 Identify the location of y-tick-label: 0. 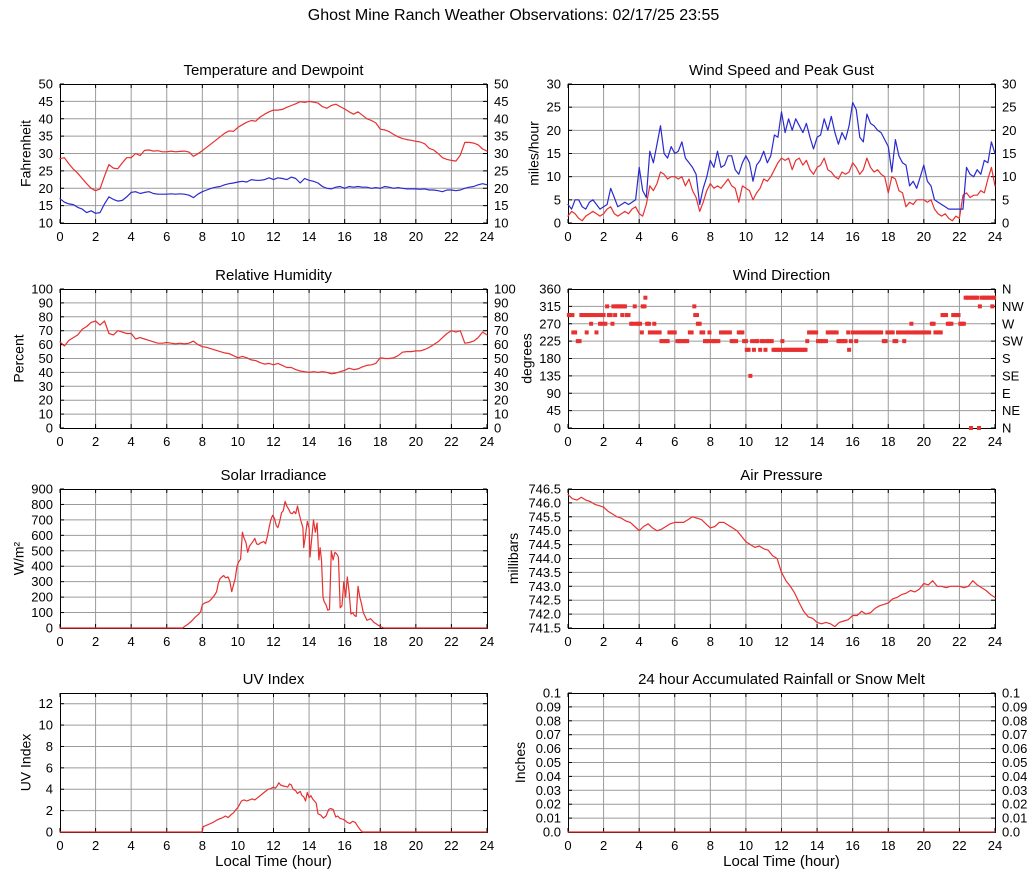
(557, 428).